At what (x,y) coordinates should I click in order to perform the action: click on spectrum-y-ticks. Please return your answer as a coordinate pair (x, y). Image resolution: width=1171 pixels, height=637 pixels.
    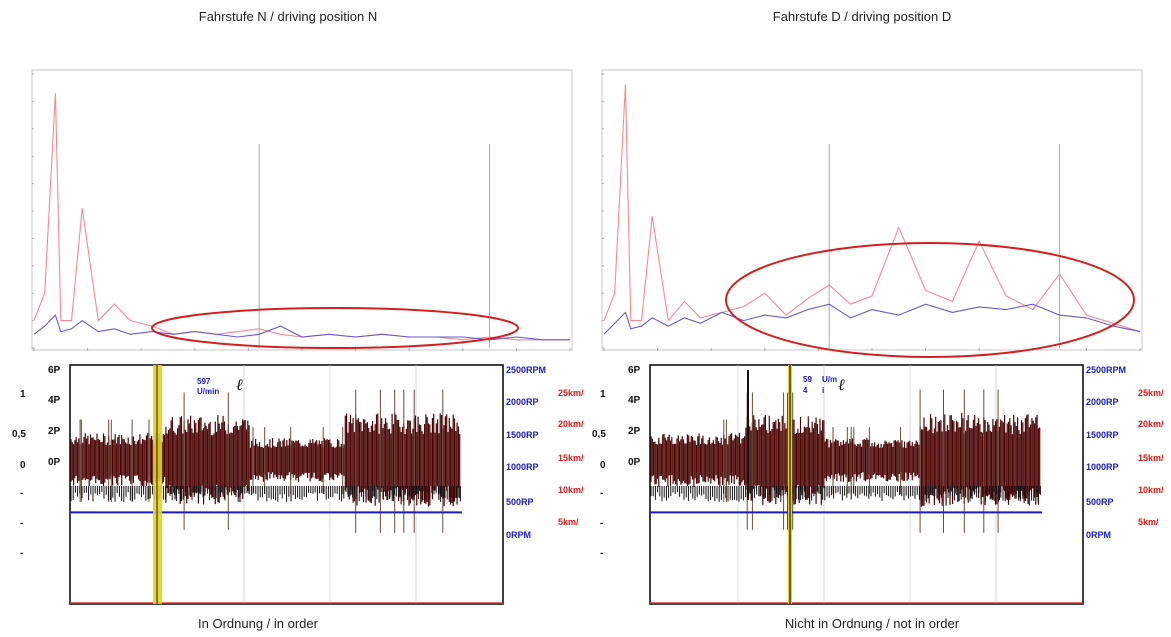
    Looking at the image, I should click on (603, 211).